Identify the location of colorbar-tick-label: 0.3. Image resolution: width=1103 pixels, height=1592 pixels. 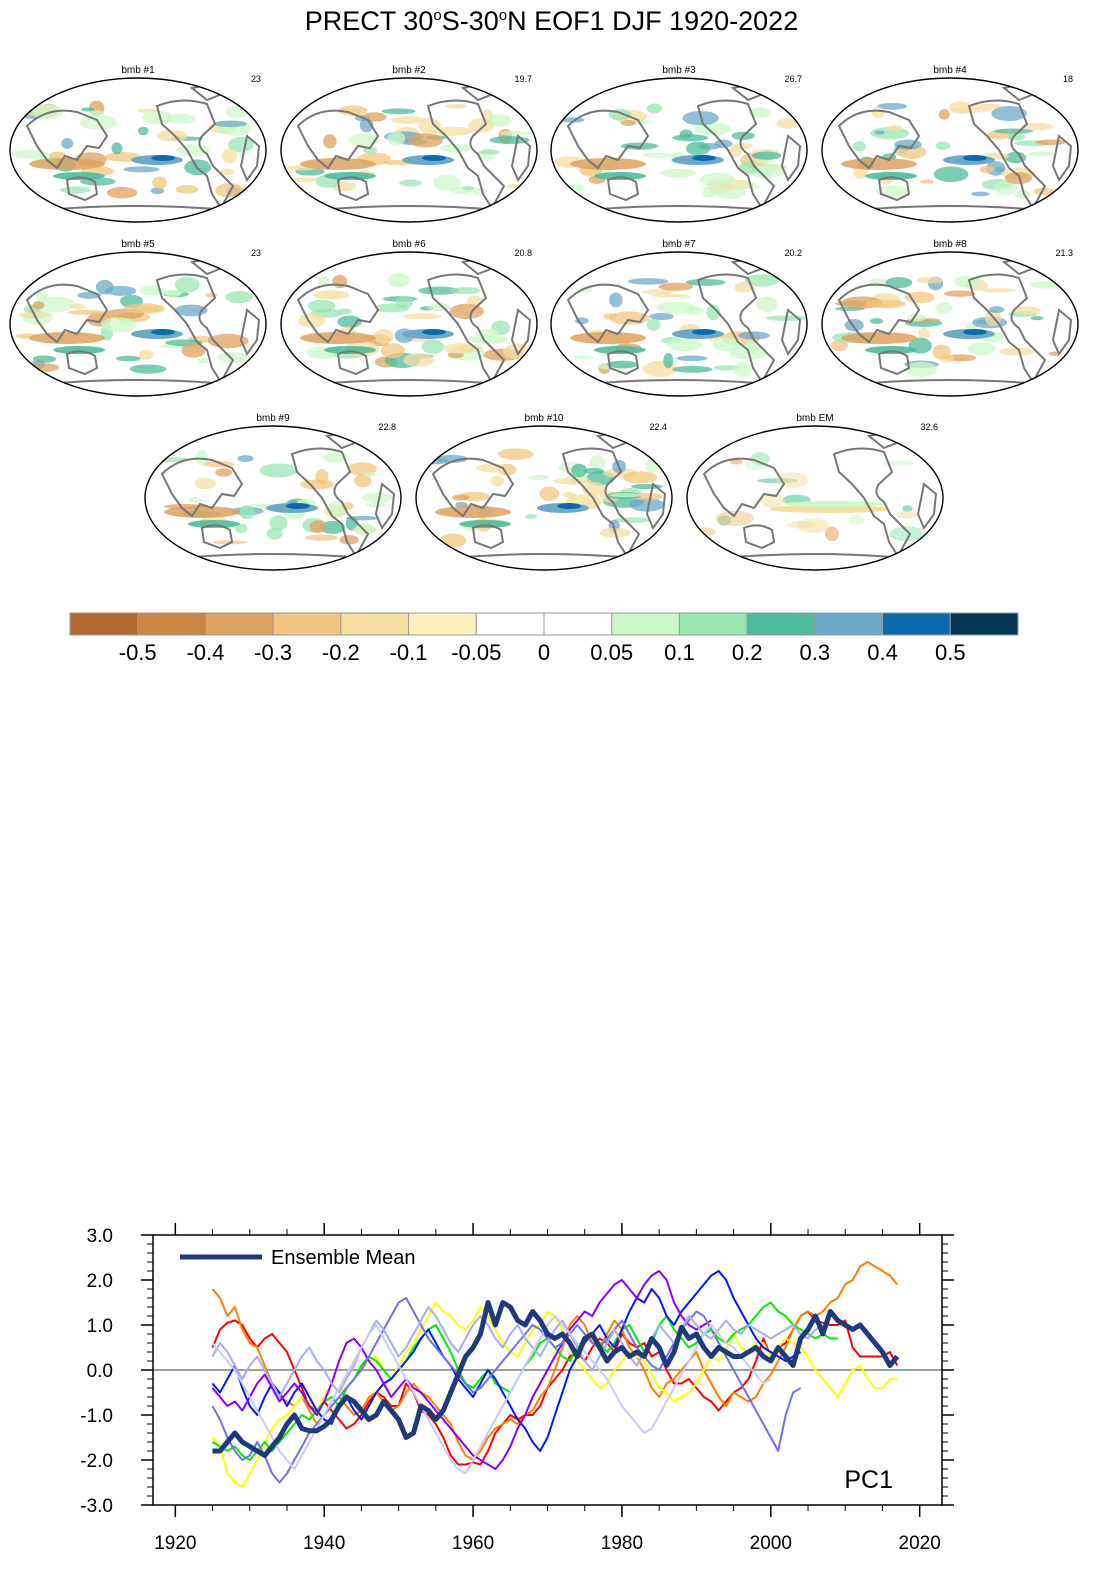
(815, 652).